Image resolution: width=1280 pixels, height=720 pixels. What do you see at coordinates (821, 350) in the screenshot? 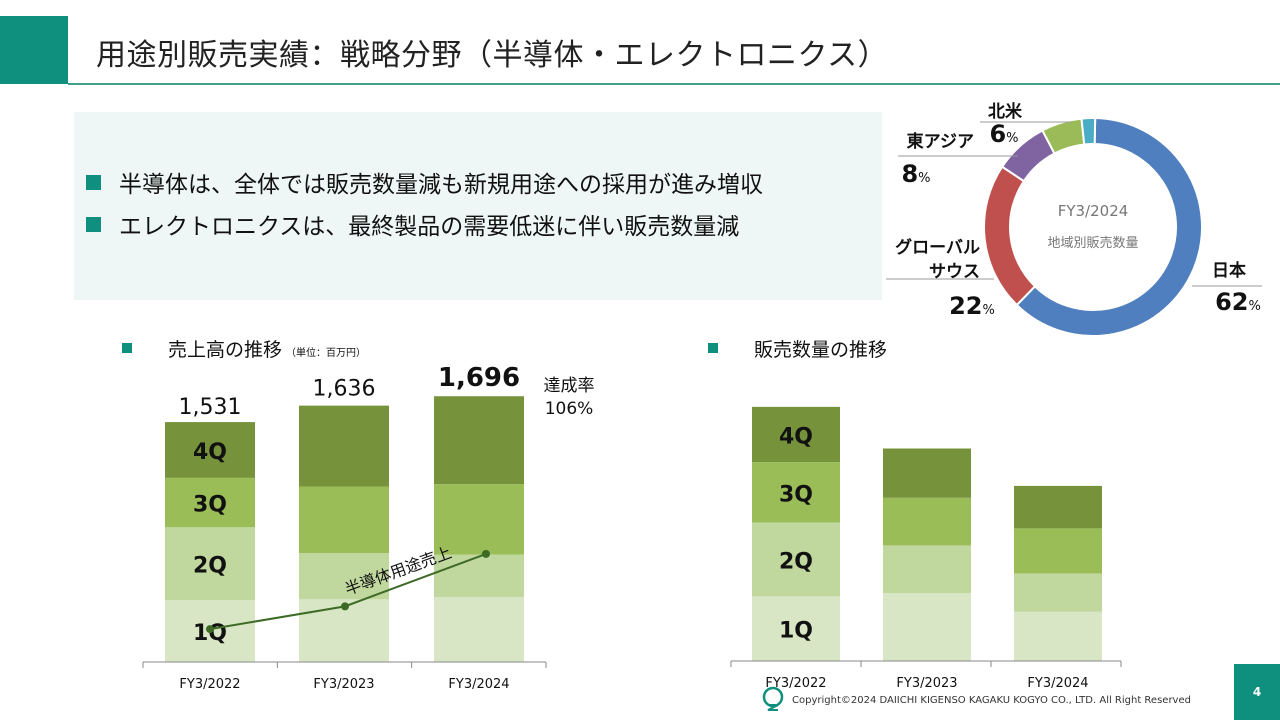
I see `volume-chart-title: 販売数量の推移` at bounding box center [821, 350].